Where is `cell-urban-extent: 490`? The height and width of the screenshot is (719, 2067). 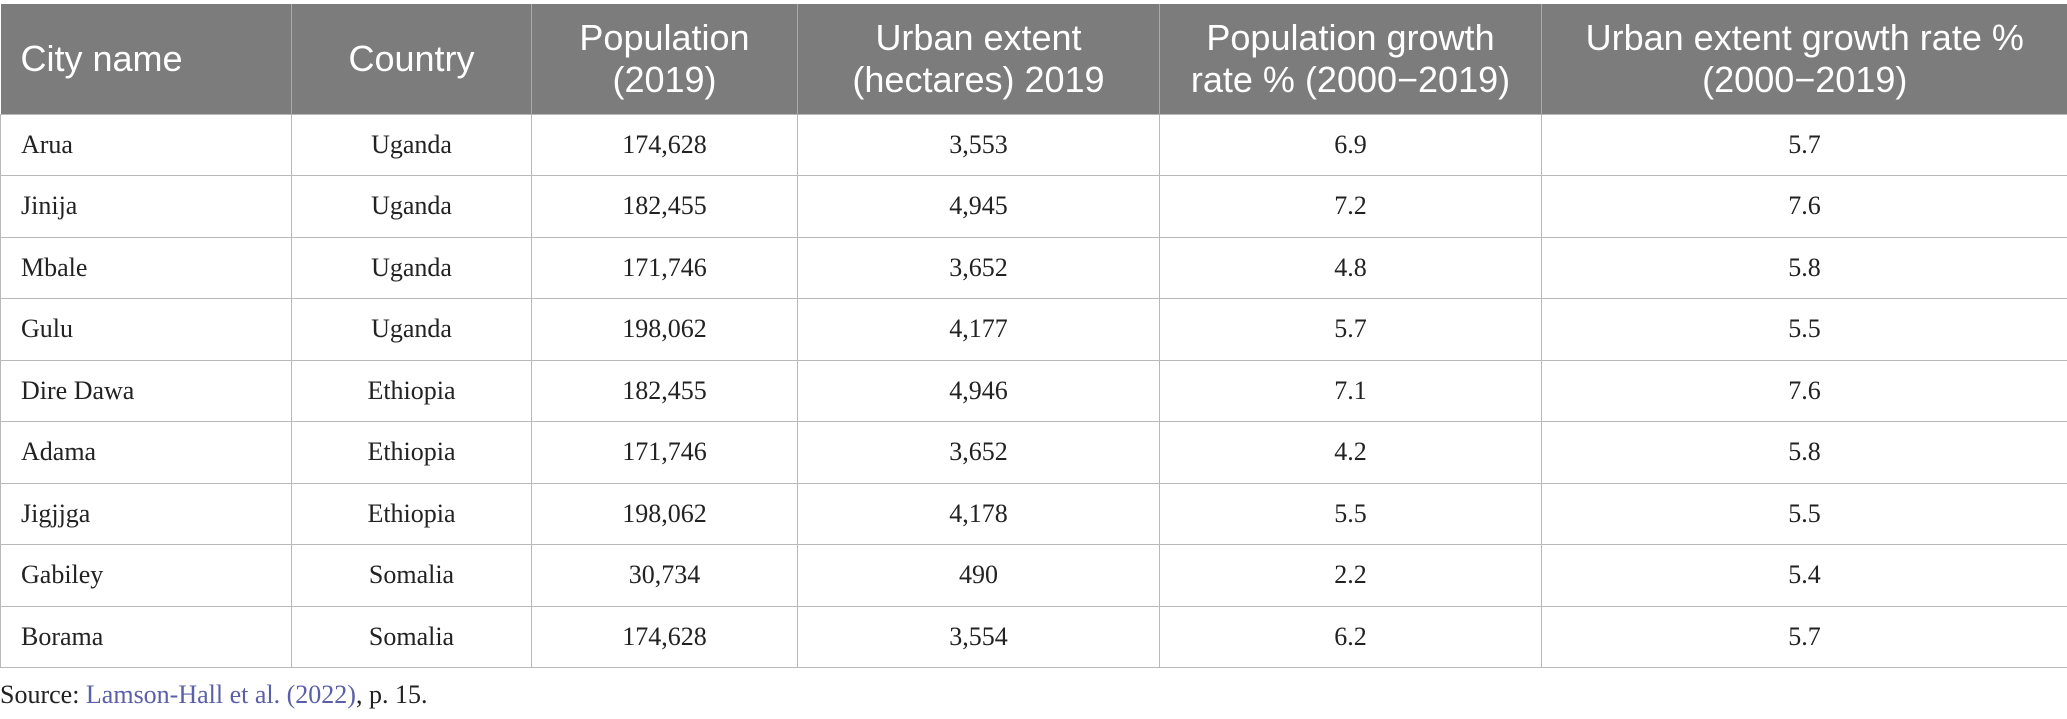
cell-urban-extent: 490 is located at coordinates (978, 575).